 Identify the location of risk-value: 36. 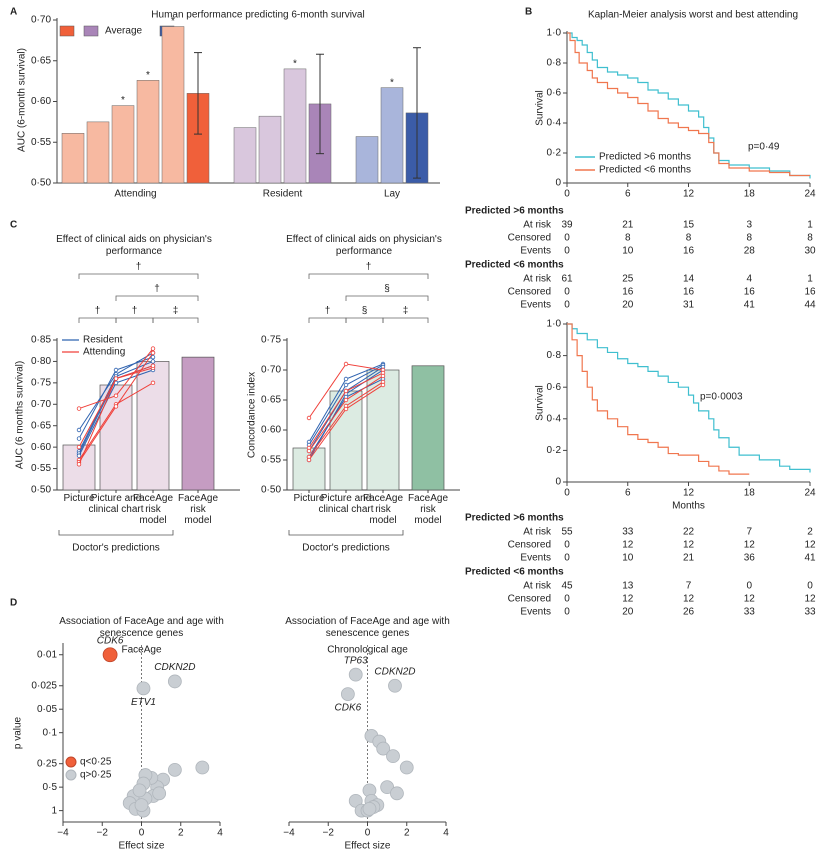
(750, 558).